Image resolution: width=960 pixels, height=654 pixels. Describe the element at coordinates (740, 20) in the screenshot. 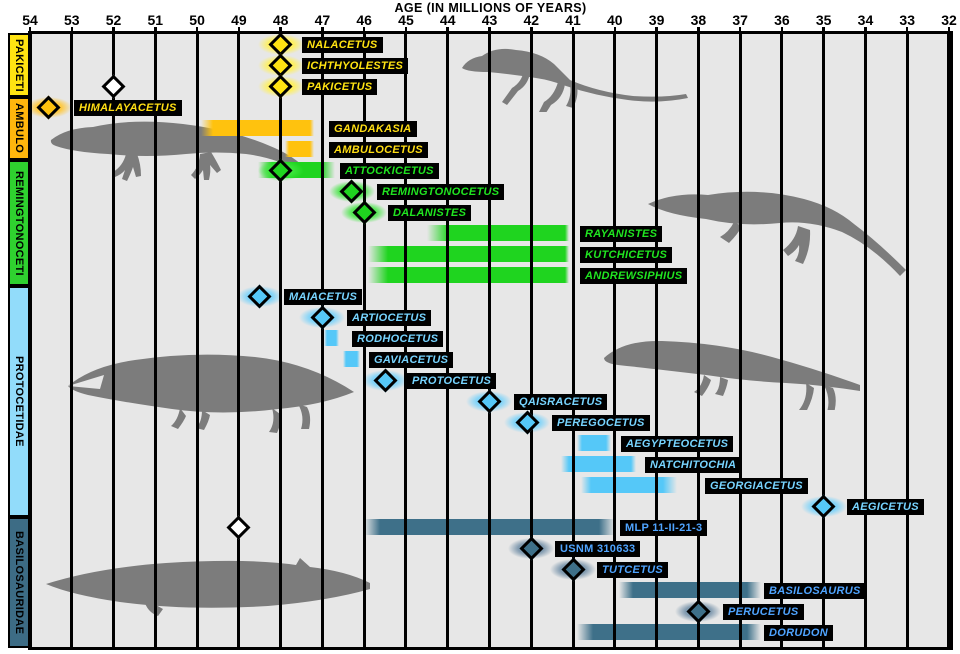

I see `axis-tick-label-37: 37` at that location.